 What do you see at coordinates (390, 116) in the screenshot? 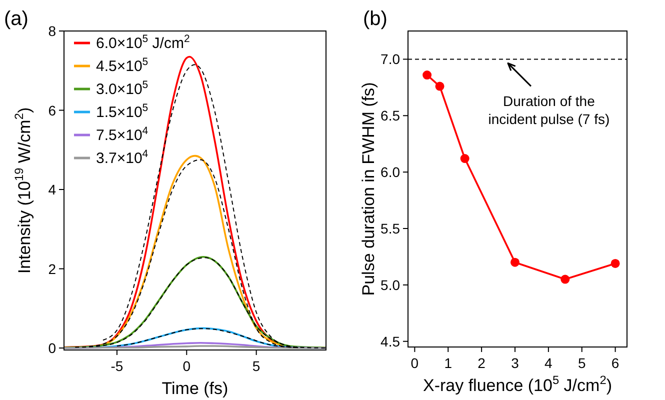
I see `y-tick-label: 6.5` at bounding box center [390, 116].